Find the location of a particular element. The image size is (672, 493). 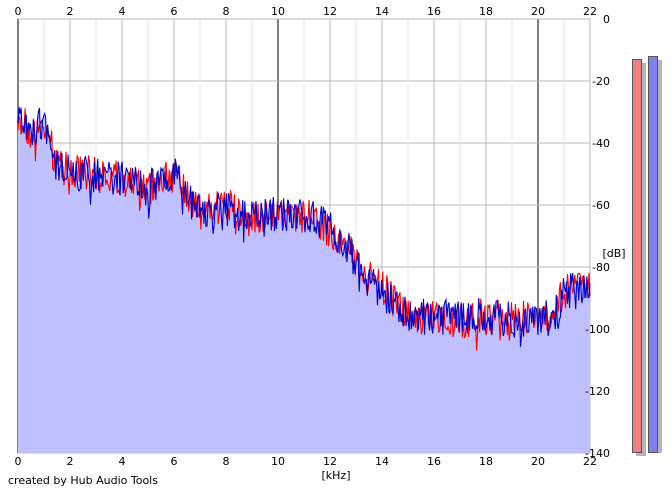

y-tick-label: -80 is located at coordinates (601, 267).